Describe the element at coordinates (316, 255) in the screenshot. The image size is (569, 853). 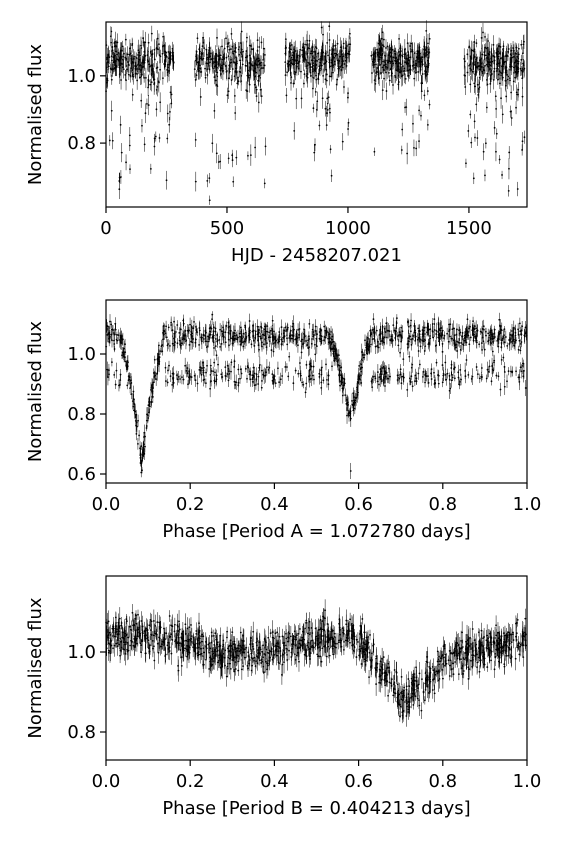
I see `x-axis-label: HJD - 2458207.021` at that location.